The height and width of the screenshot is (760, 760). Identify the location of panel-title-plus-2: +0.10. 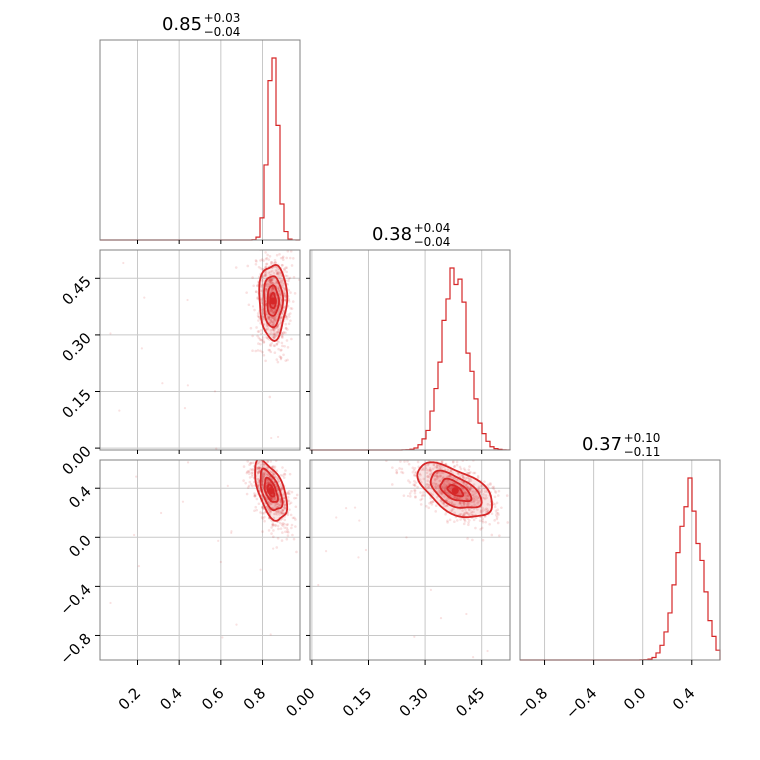
(642, 438).